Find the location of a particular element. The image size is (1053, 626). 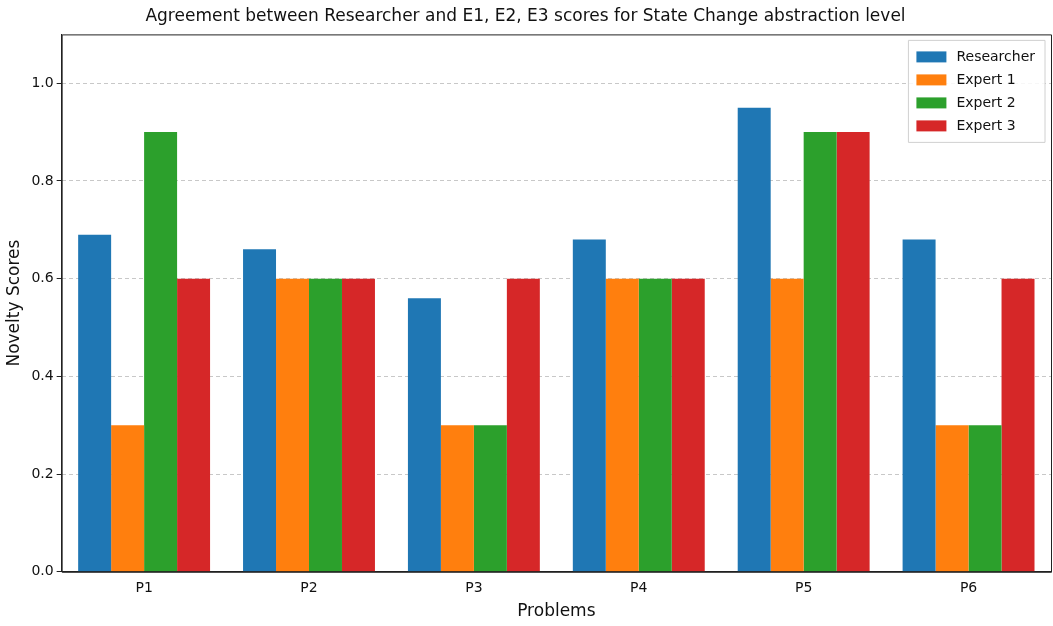

x-axis-title: Problems is located at coordinates (556, 610).